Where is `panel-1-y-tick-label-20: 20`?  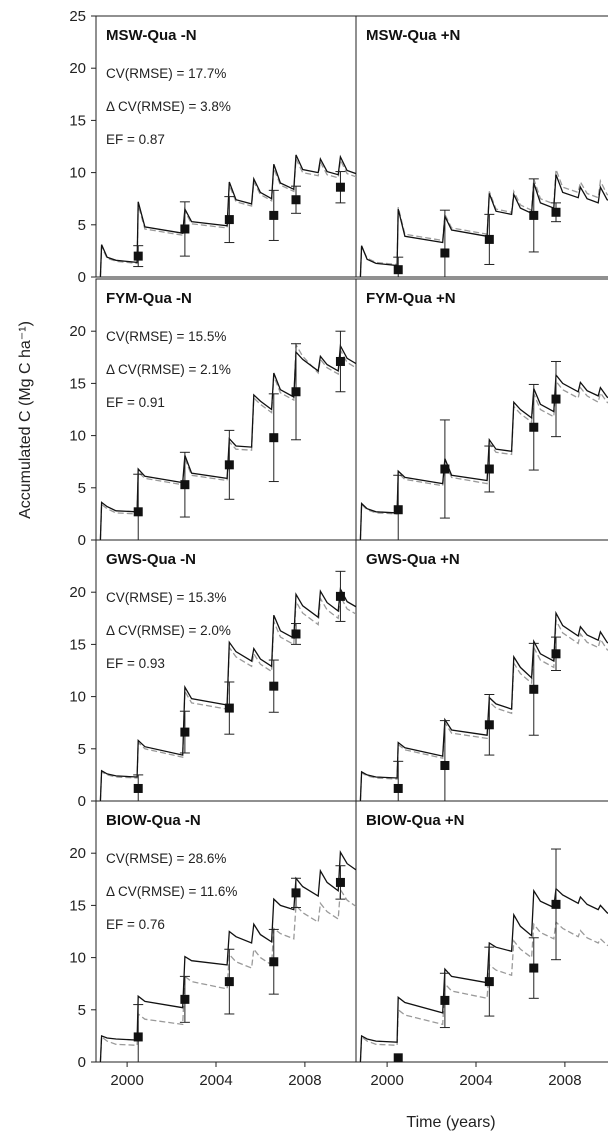
panel-1-y-tick-label-20: 20 is located at coordinates (77, 68).